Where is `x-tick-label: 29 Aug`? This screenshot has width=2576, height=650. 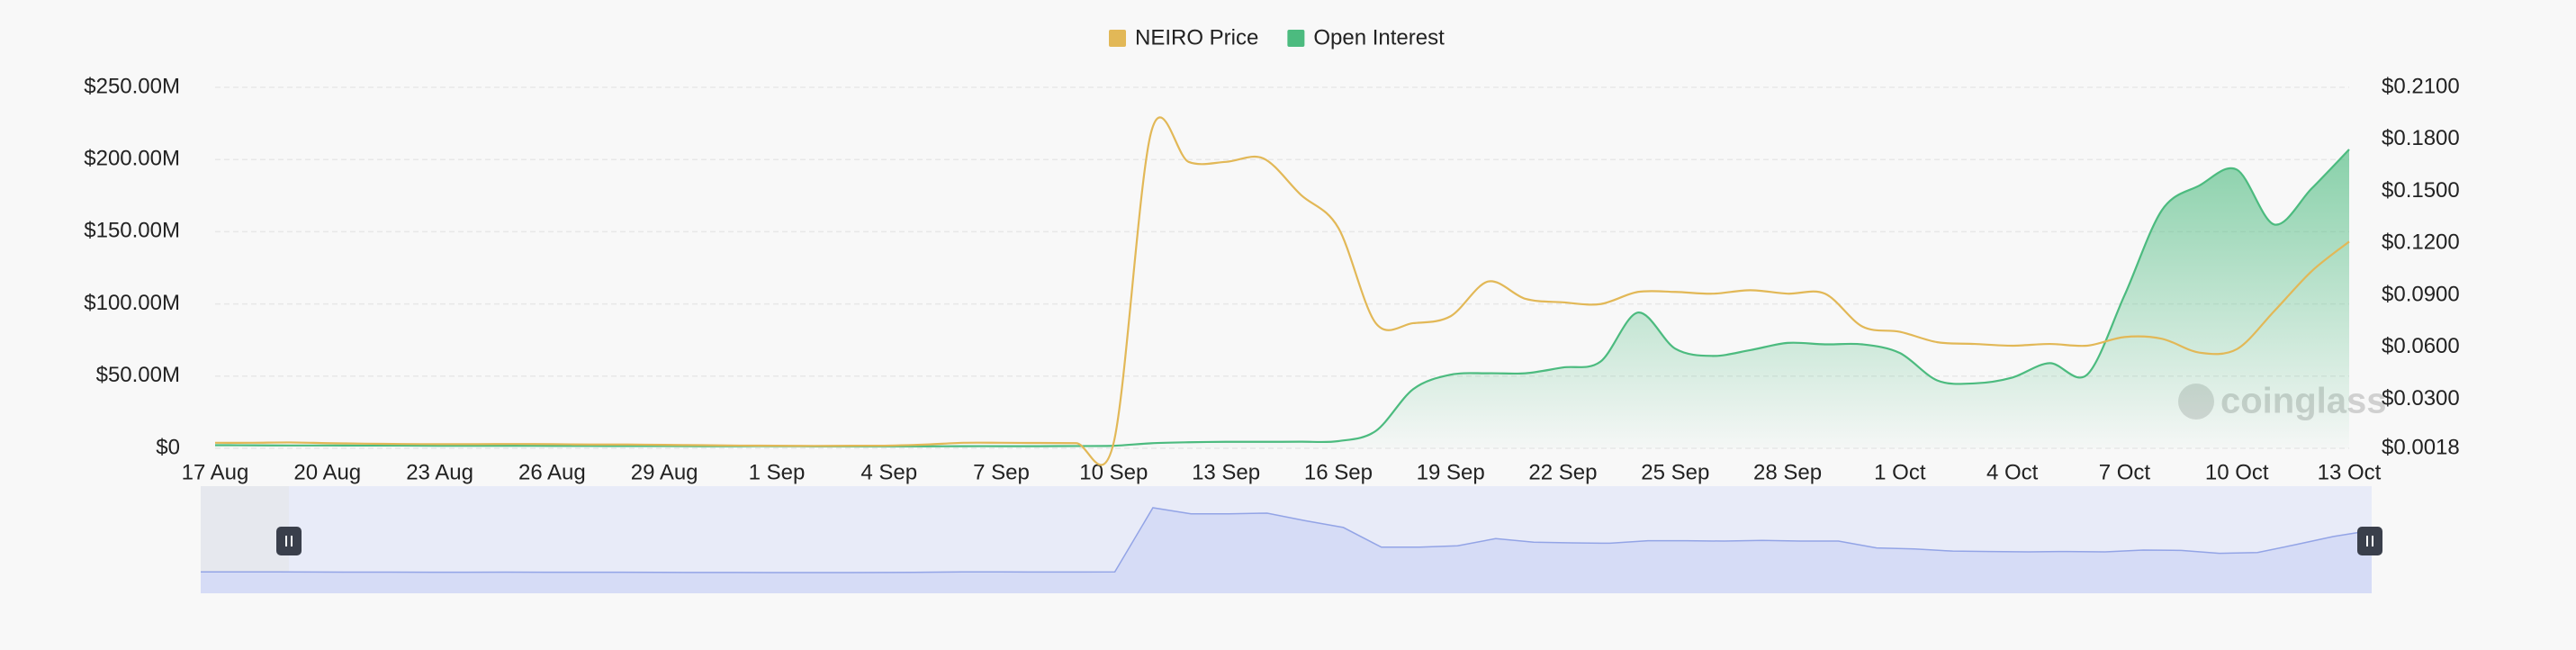 x-tick-label: 29 Aug is located at coordinates (664, 472).